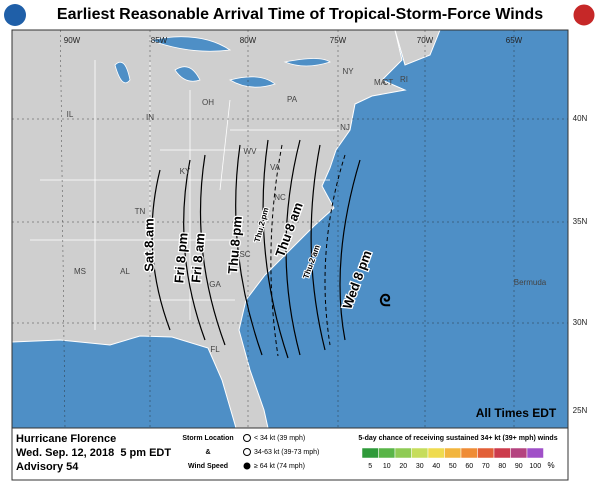 This screenshot has height=487, width=600. I want to click on wind-class: < 34 kt (39 mph), so click(279, 438).